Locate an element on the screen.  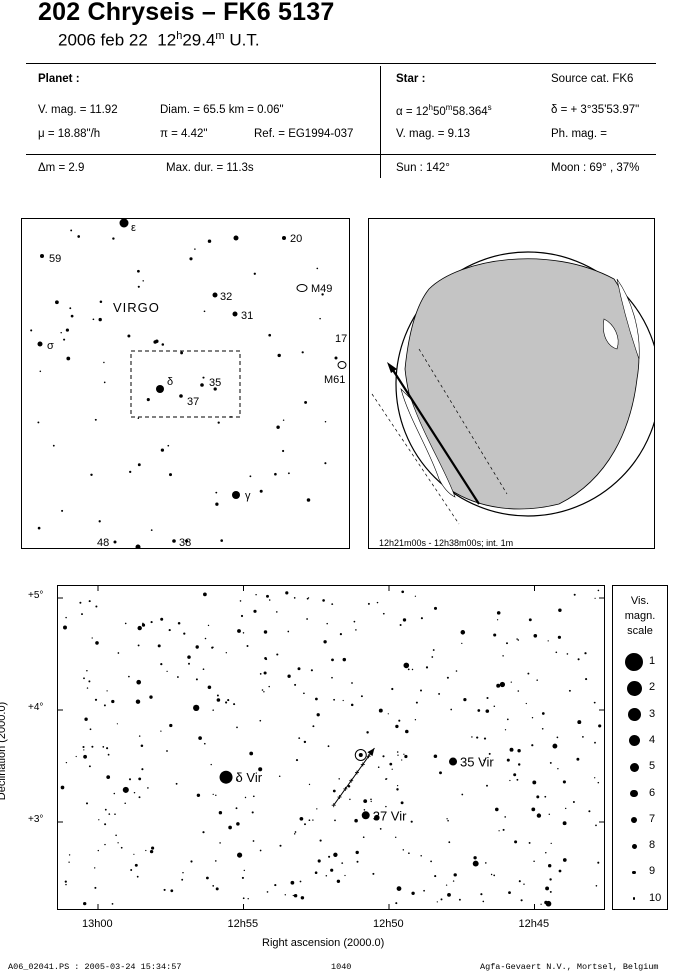
magnitude-row: 1 is located at coordinates (640, 662).